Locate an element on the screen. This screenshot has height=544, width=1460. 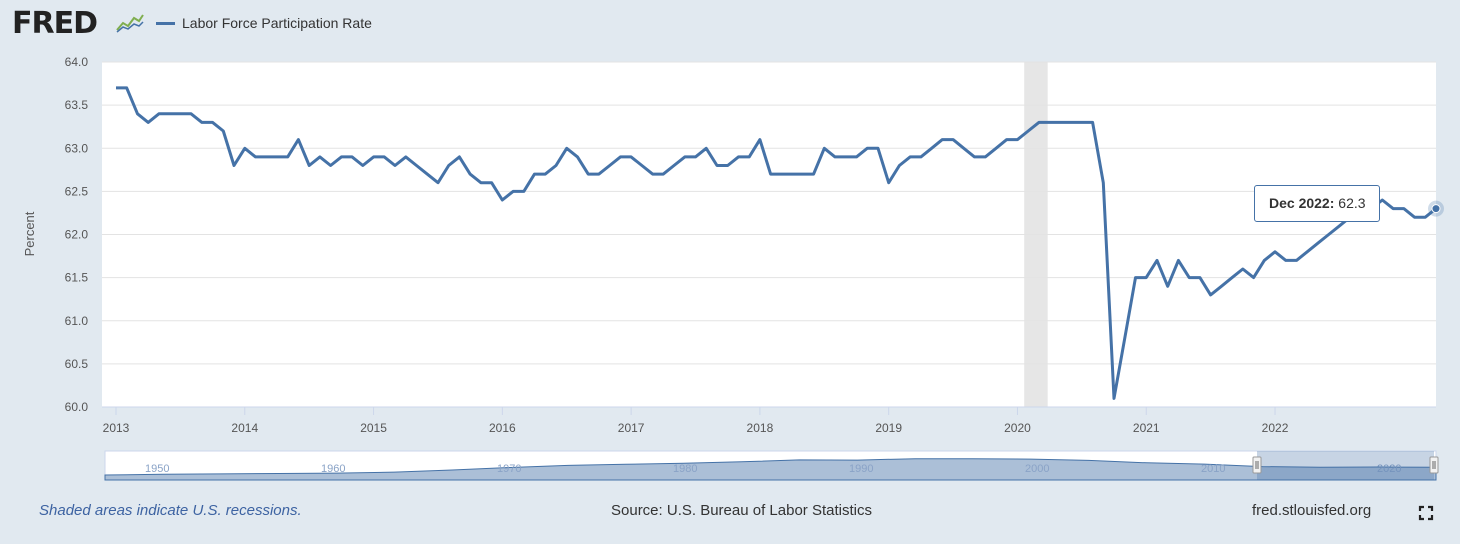
legend-swatch is located at coordinates (165, 23).